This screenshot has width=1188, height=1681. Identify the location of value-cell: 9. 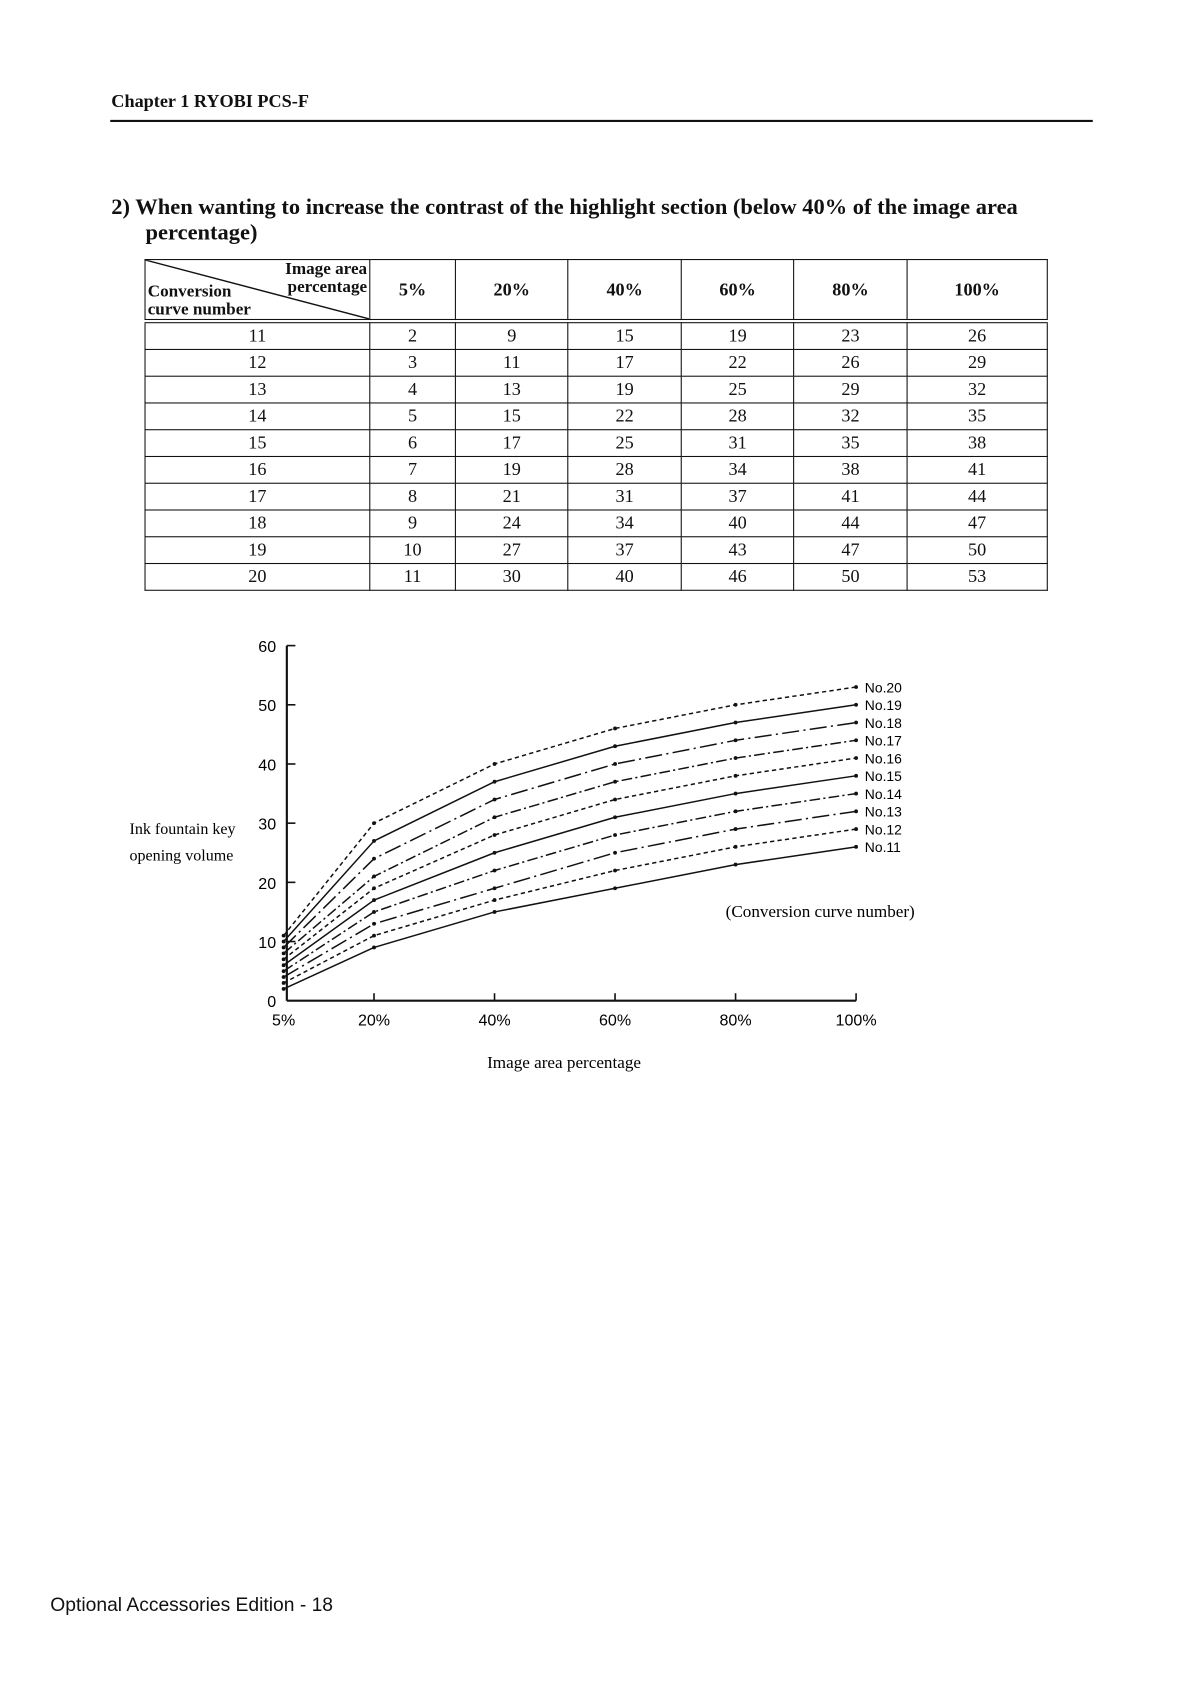
(511, 335).